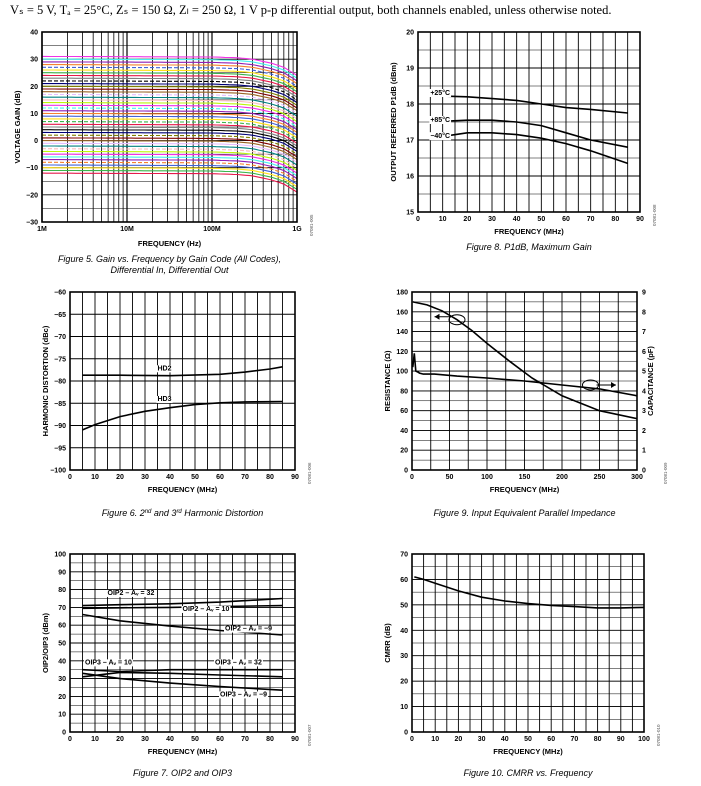 The width and height of the screenshot is (701, 786). Describe the element at coordinates (309, 473) in the screenshot. I see `figure-code: 07081-006` at that location.